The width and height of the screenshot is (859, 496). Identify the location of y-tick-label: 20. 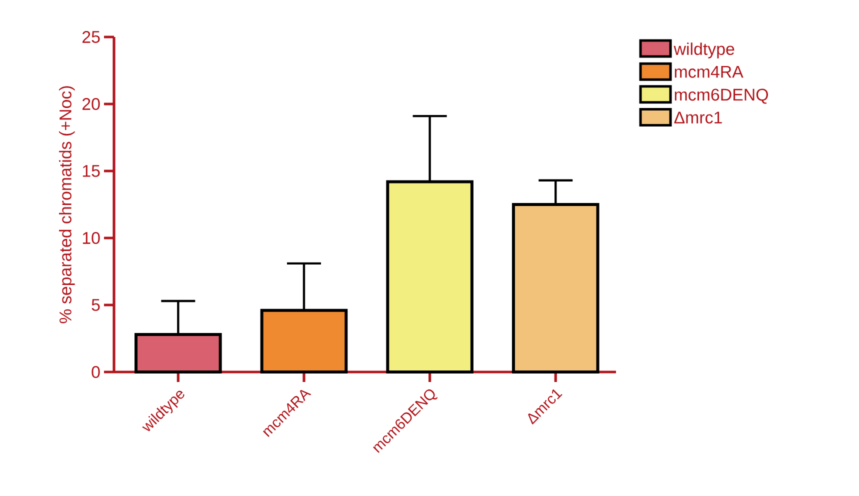
(91, 104).